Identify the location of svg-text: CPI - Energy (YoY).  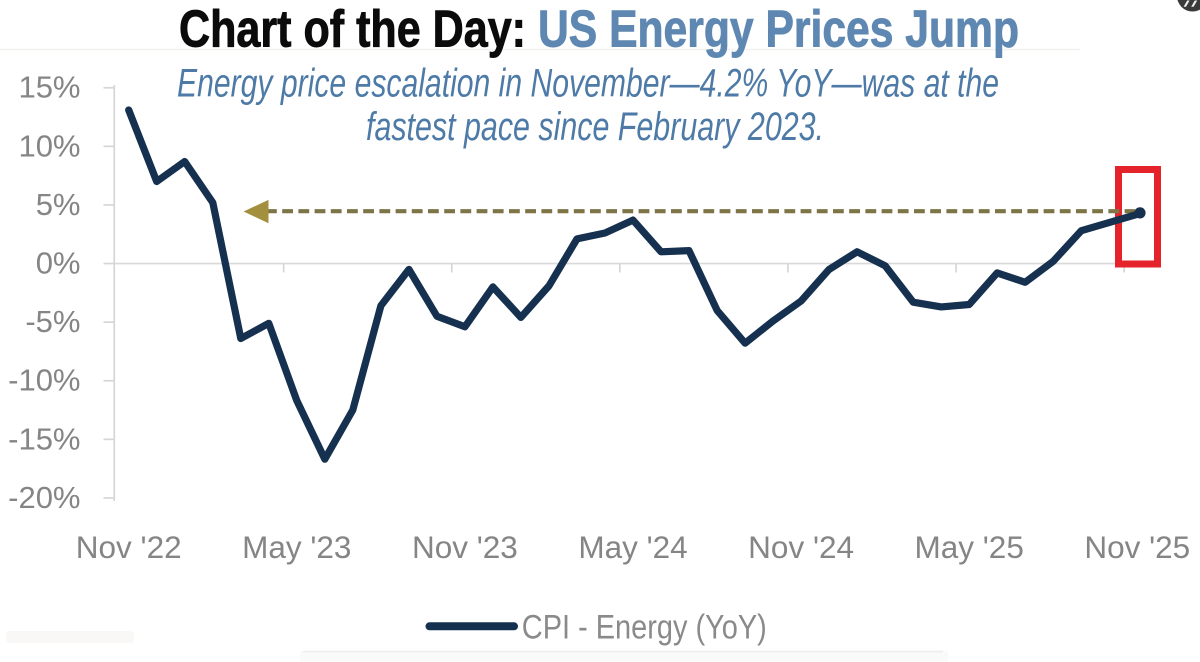
(644, 628).